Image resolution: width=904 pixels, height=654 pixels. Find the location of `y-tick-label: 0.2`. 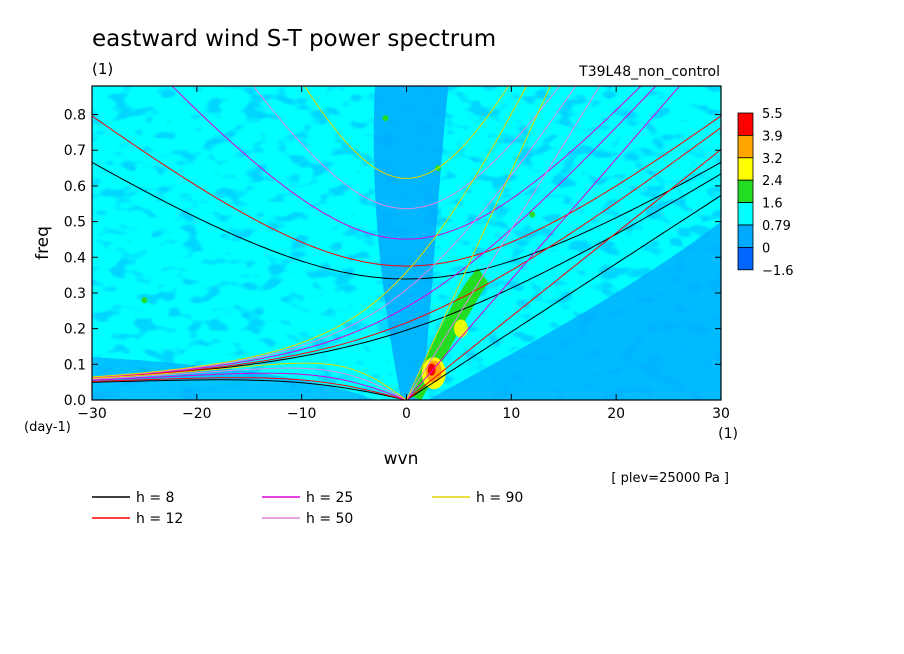

y-tick-label: 0.2 is located at coordinates (75, 330).